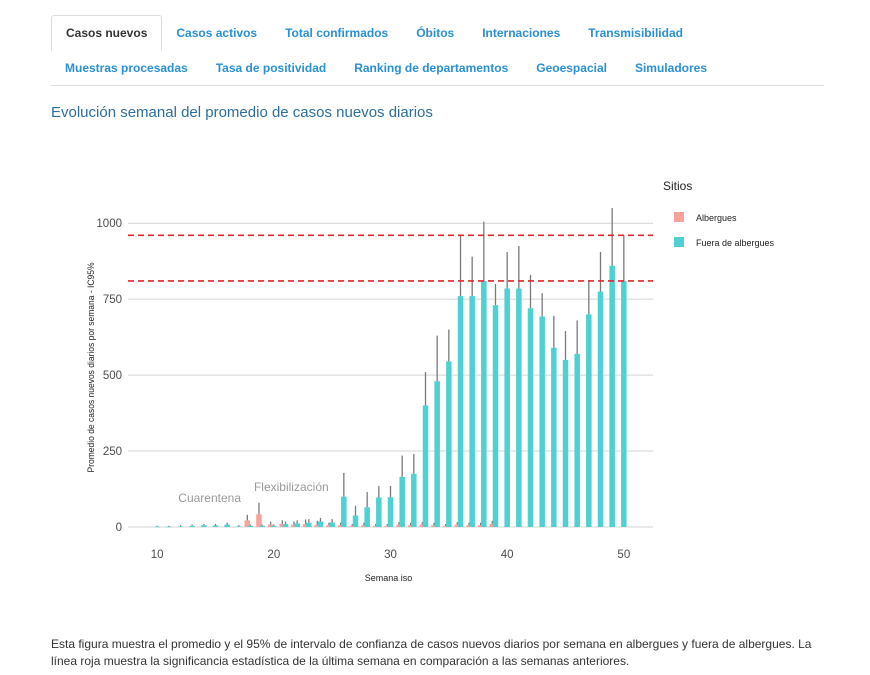 This screenshot has width=870, height=675. What do you see at coordinates (677, 186) in the screenshot?
I see `legend-title: Sitios` at bounding box center [677, 186].